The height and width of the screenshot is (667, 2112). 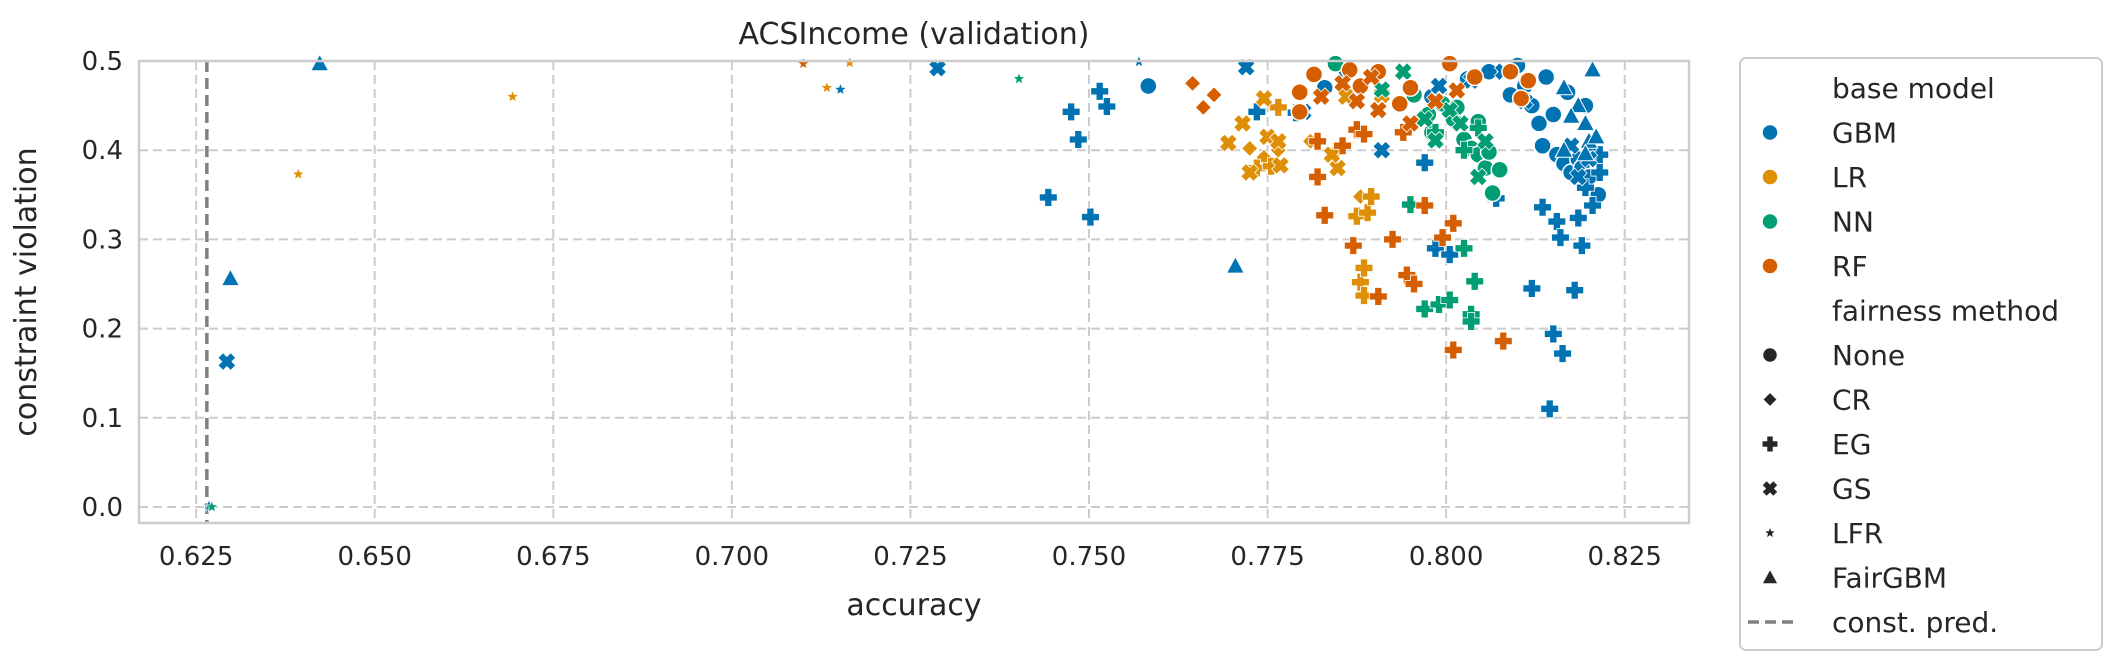 What do you see at coordinates (1770, 355) in the screenshot?
I see `legend-marker-none` at bounding box center [1770, 355].